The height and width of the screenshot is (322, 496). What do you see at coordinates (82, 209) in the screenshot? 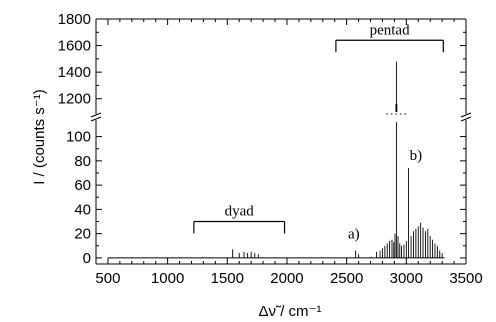
I see `y-tick-label-lower: 40` at bounding box center [82, 209].